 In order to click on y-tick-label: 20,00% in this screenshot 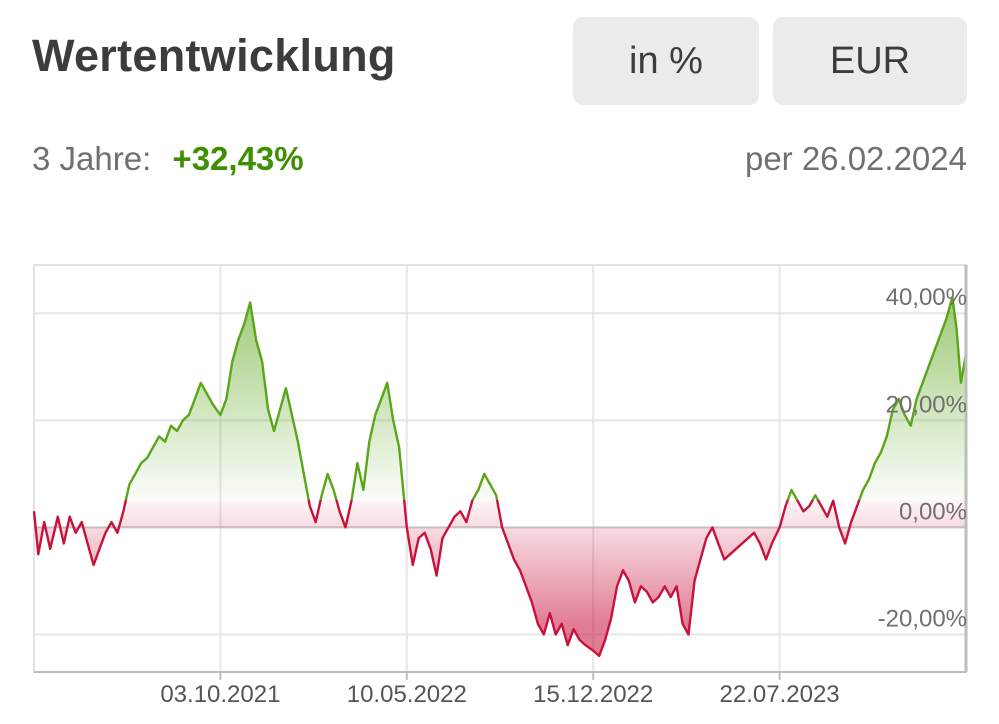, I will do `click(926, 404)`.